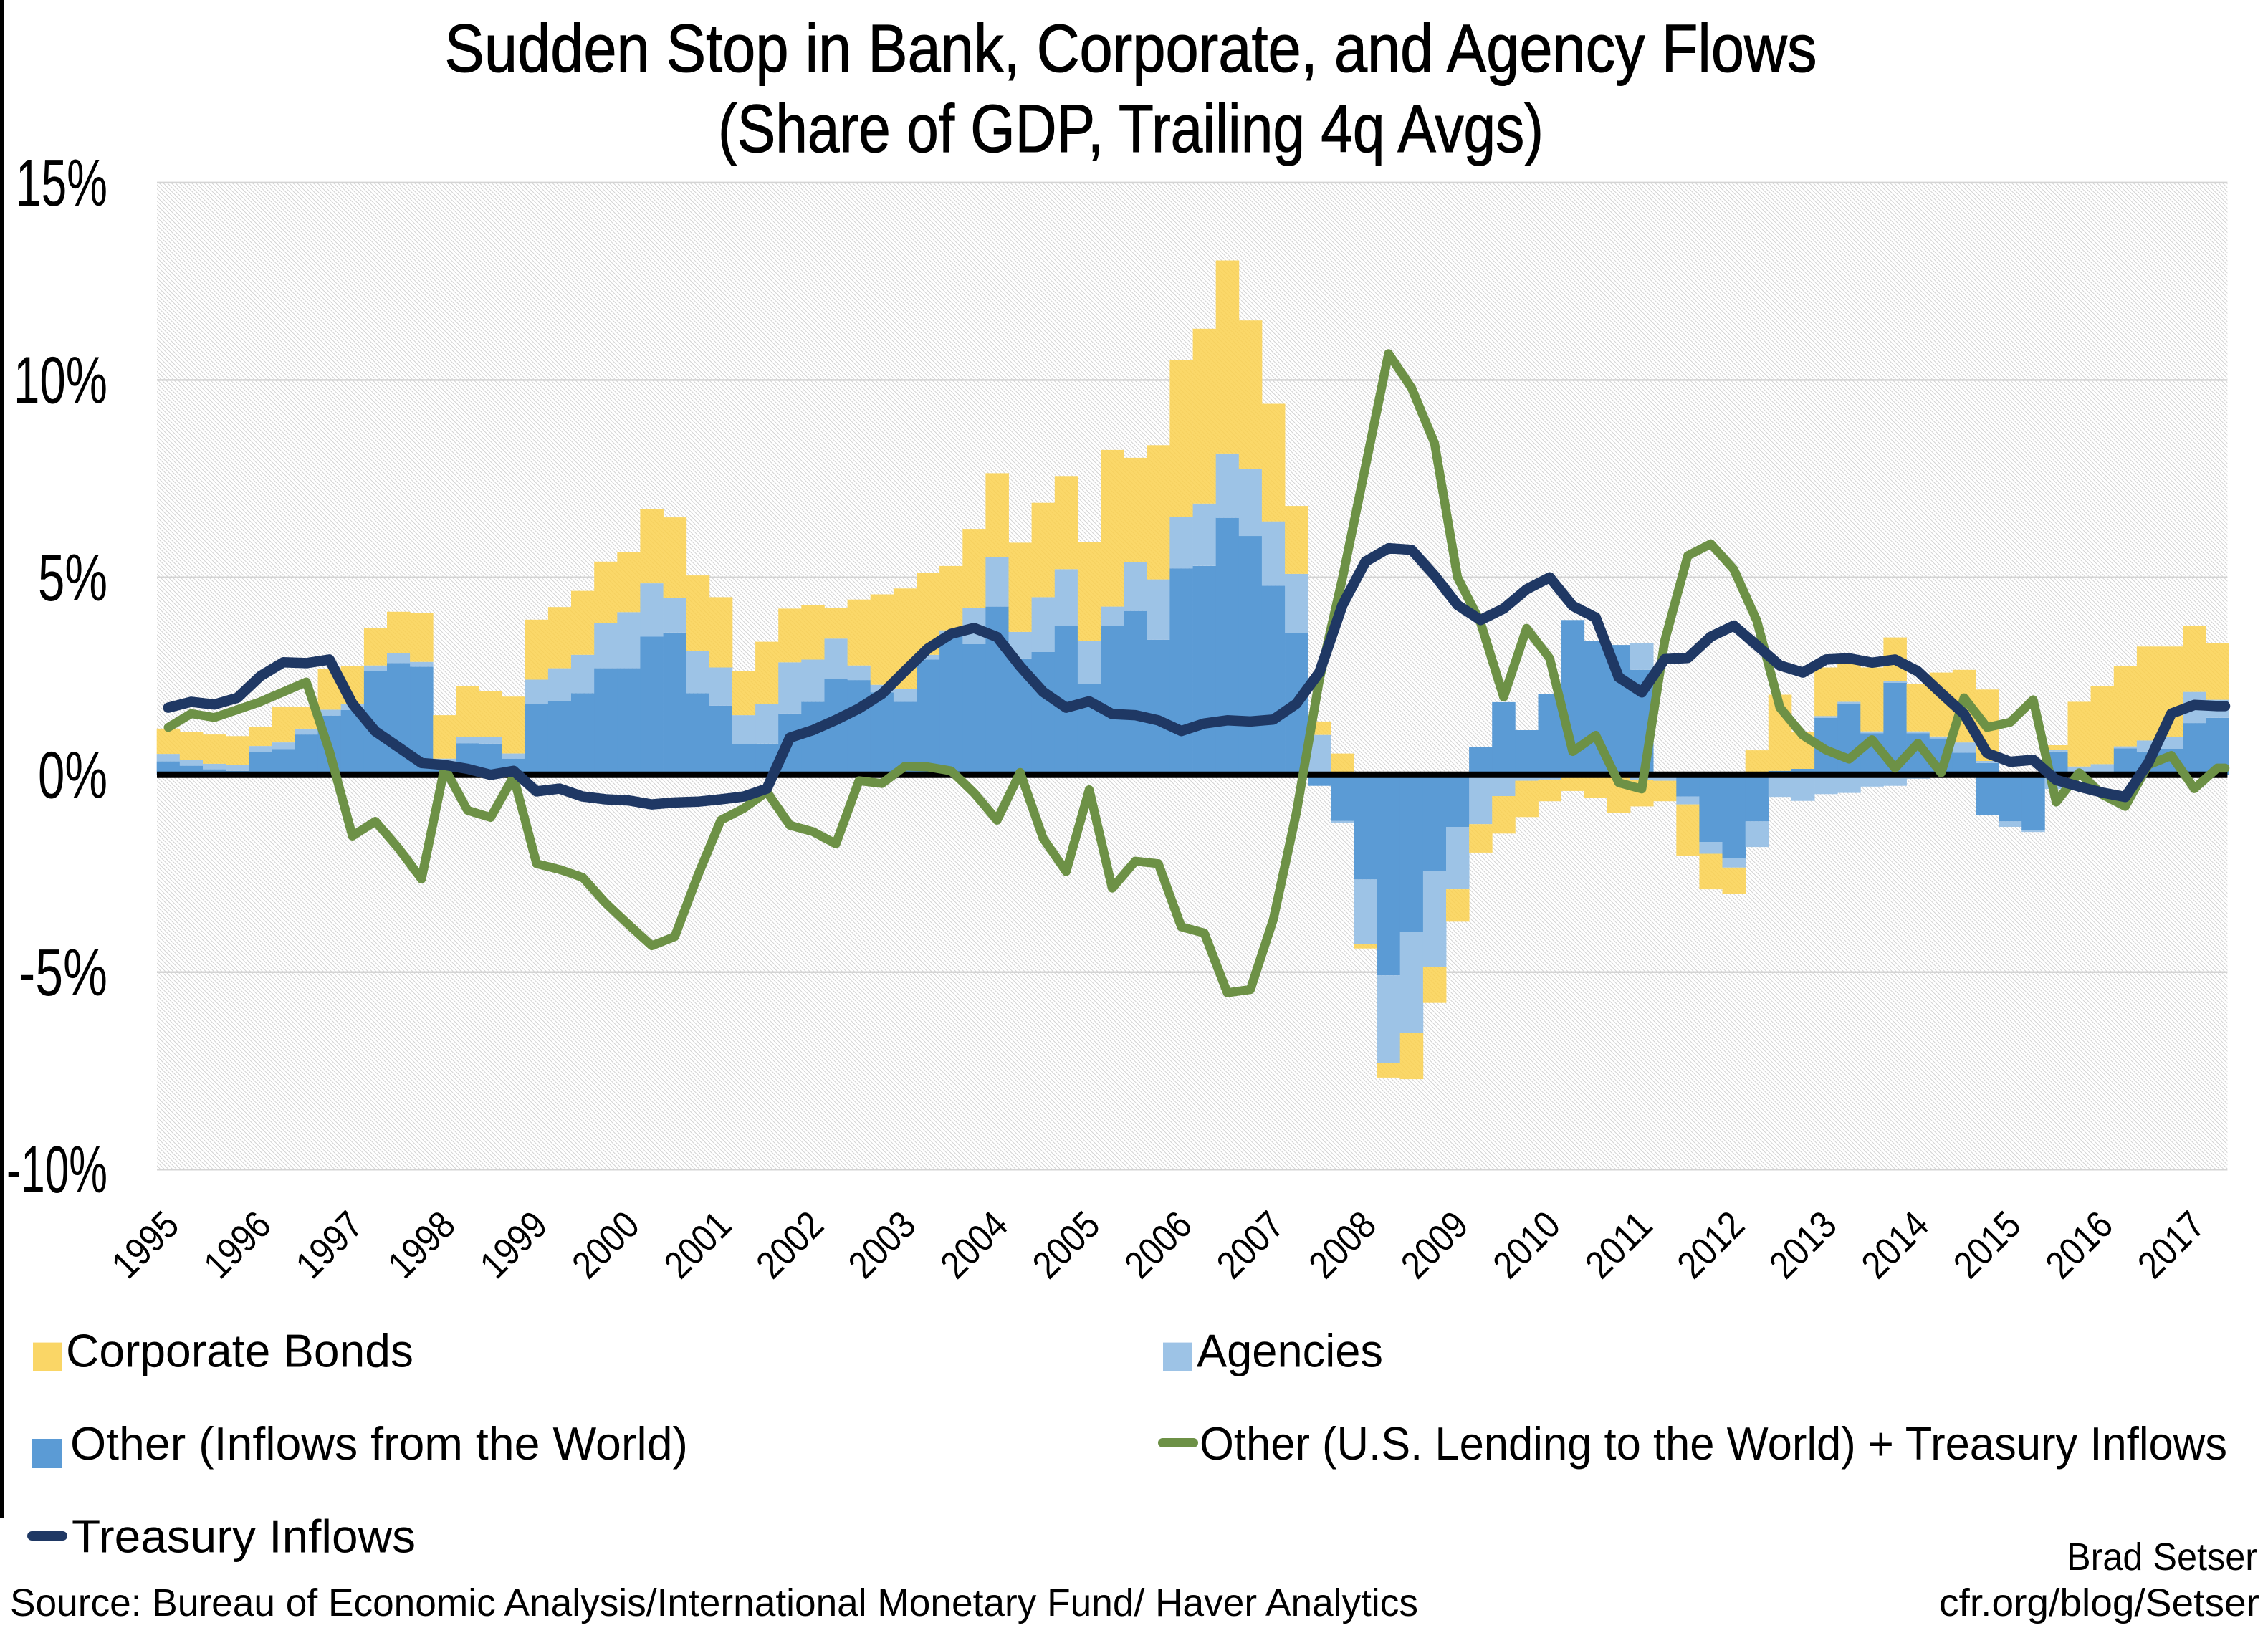 The image size is (2268, 1633). I want to click on svg-text: 0%, so click(72, 774).